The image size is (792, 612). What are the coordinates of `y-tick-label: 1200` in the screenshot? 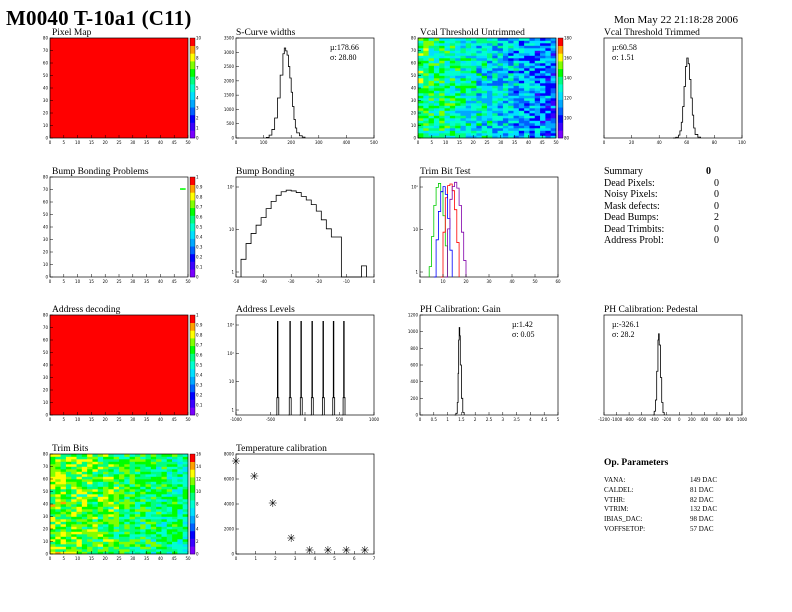 It's located at (413, 315).